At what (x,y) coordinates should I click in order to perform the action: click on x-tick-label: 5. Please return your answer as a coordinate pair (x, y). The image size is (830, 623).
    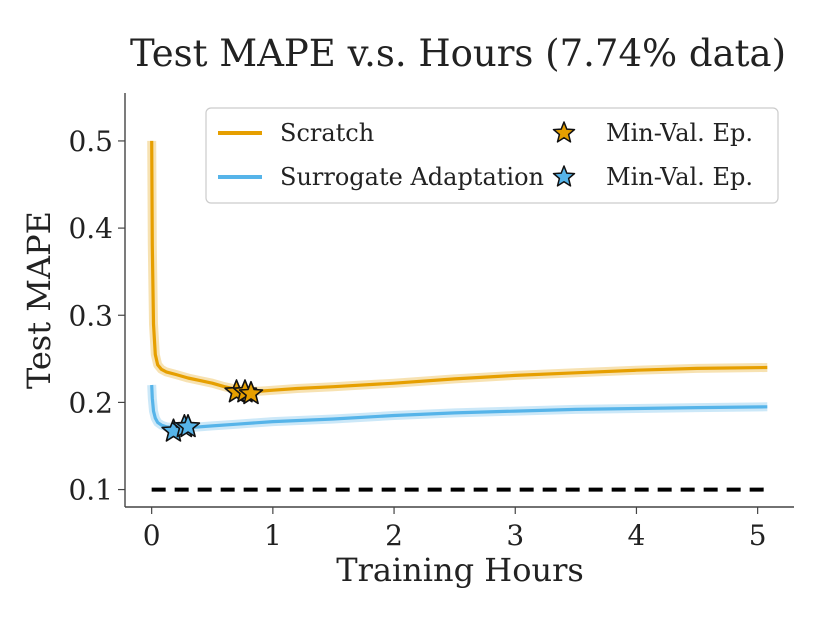
    Looking at the image, I should click on (758, 535).